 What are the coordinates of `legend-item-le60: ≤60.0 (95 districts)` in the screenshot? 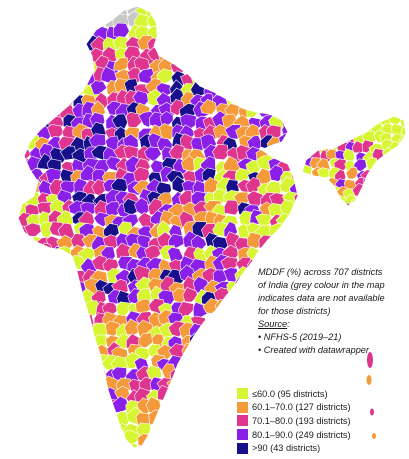 It's located at (294, 394).